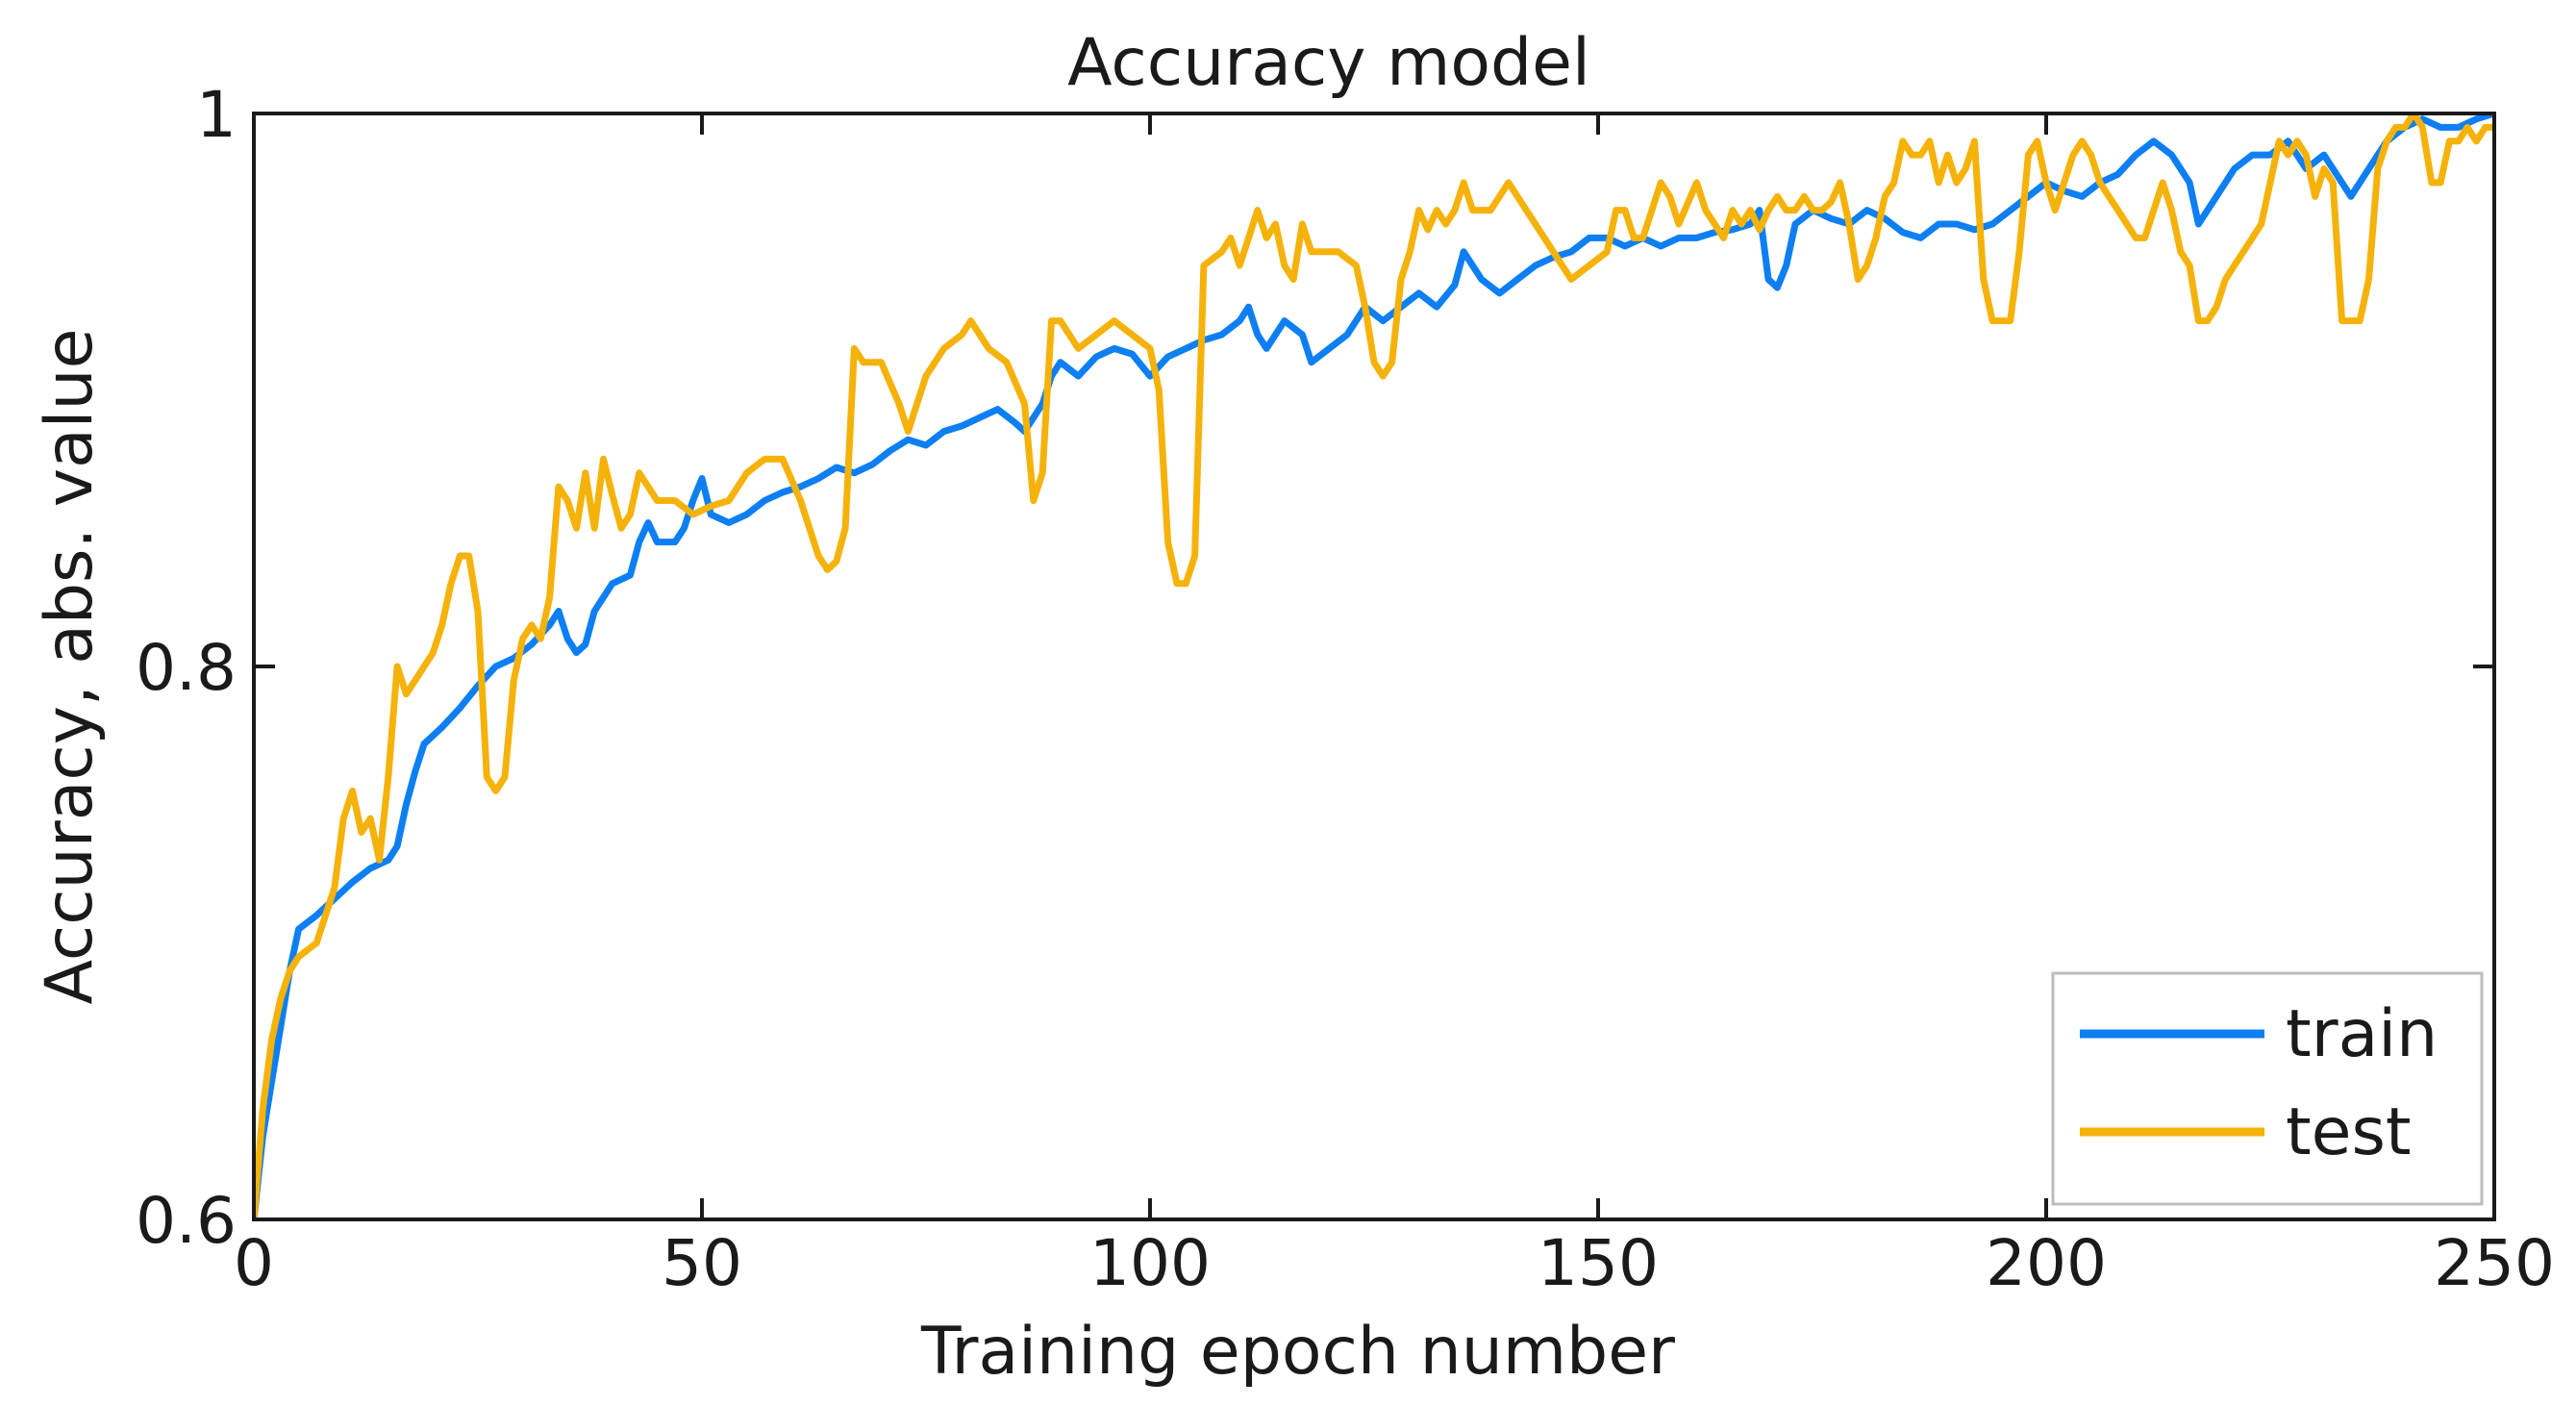 The height and width of the screenshot is (1406, 2576). I want to click on y-axis-label: Accuracy, abs. value, so click(70, 667).